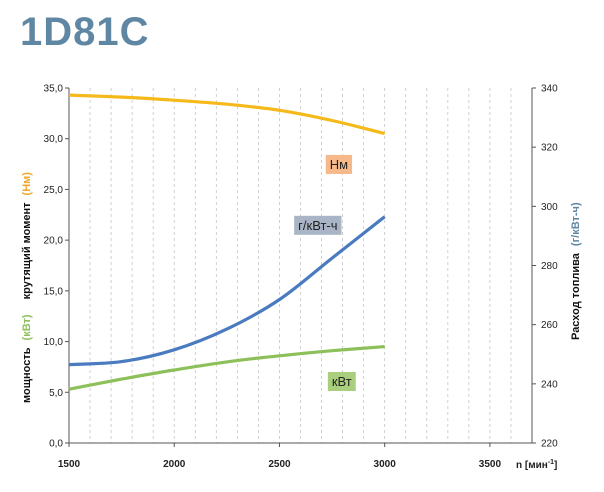 This screenshot has height=492, width=604. Describe the element at coordinates (56, 393) in the screenshot. I see `left-tick-label: 5,0` at that location.